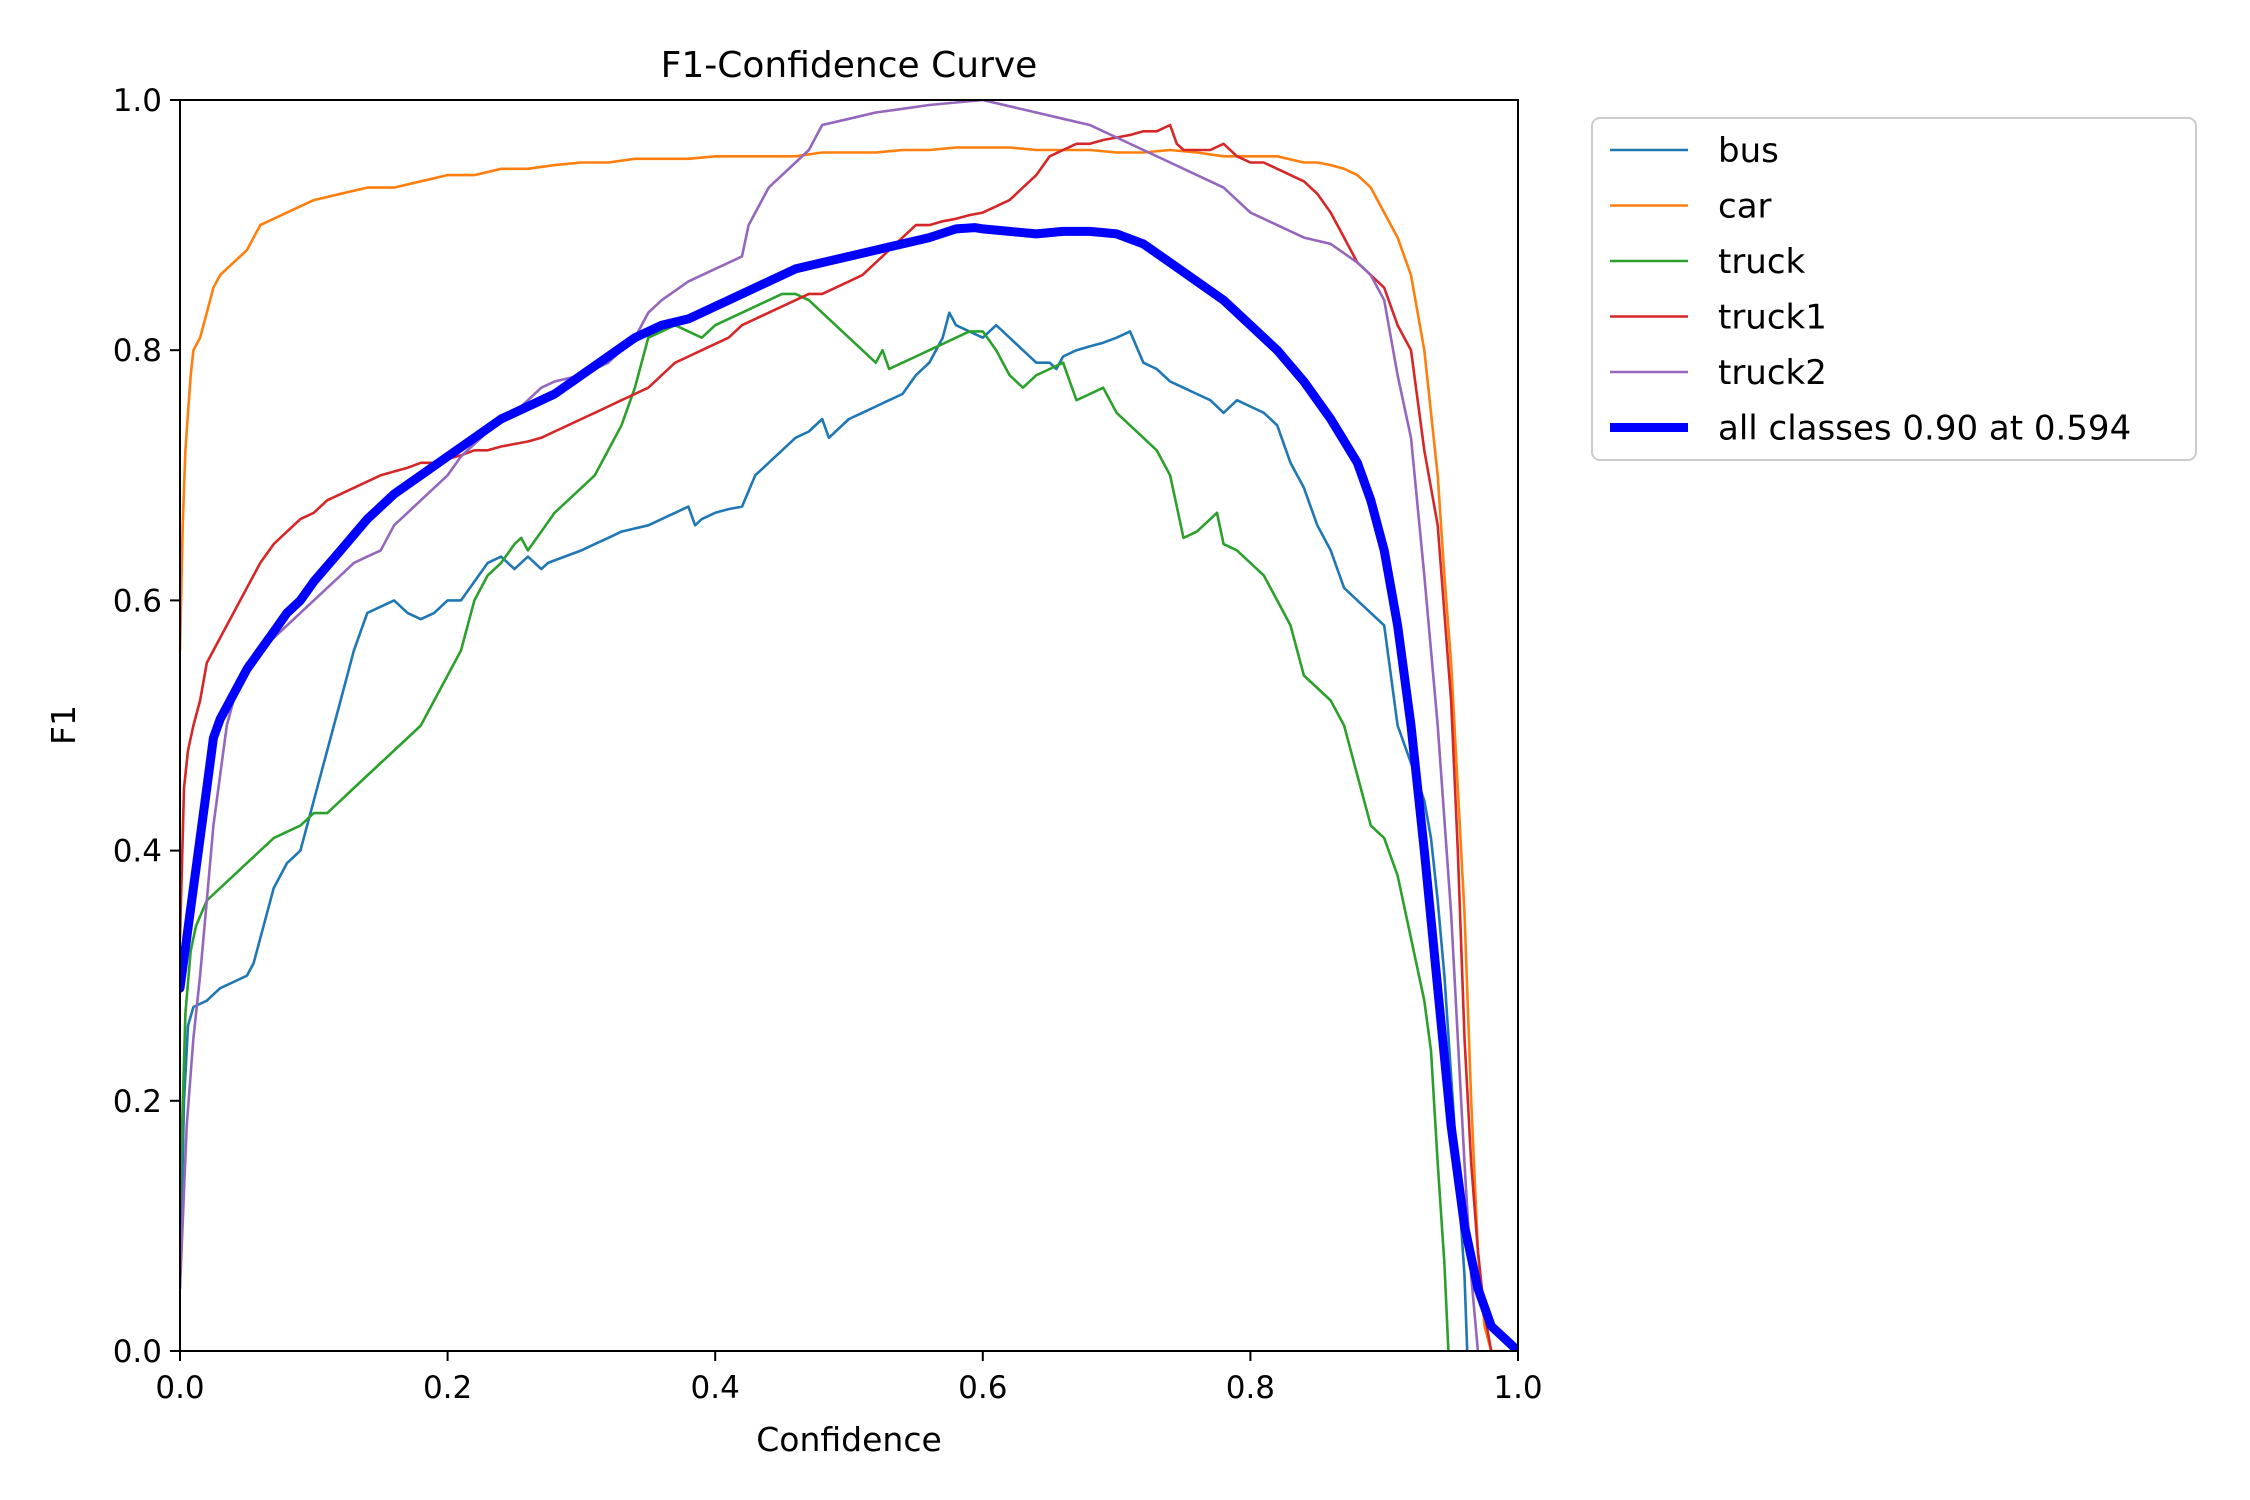 This screenshot has width=2250, height=1500. I want to click on y-tick-label: 0.4, so click(137, 852).